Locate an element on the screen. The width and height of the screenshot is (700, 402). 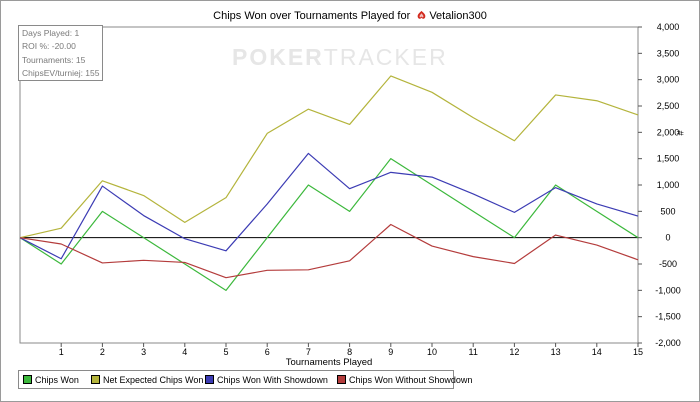
y-tick-label: -2,000 is located at coordinates (668, 343).